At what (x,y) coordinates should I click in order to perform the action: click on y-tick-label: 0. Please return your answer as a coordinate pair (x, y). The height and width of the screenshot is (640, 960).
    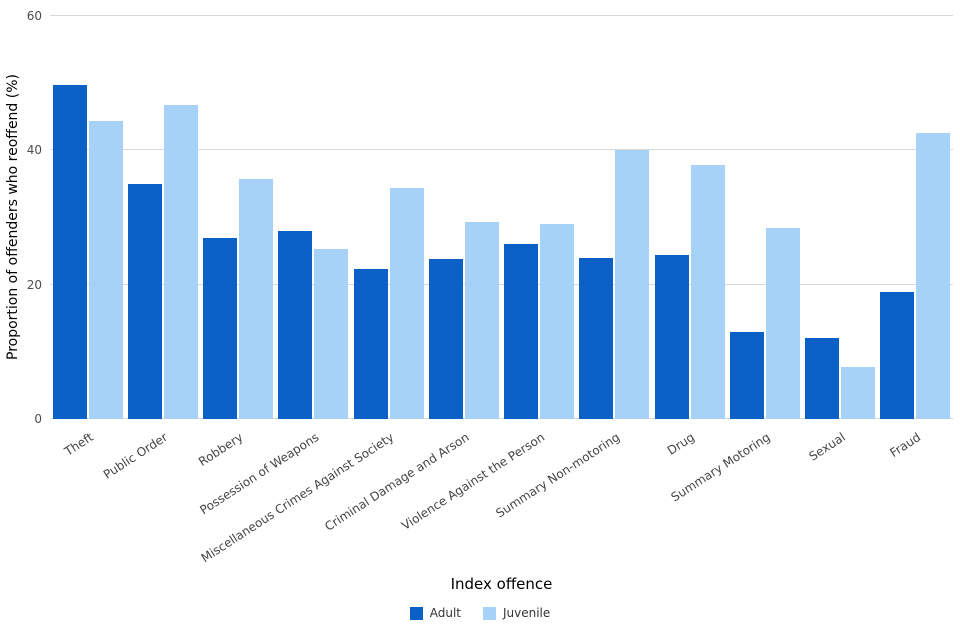
    Looking at the image, I should click on (38, 419).